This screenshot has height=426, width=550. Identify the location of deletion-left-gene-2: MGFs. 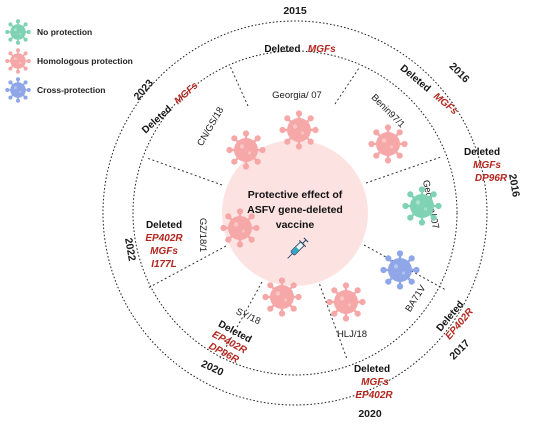
(164, 251).